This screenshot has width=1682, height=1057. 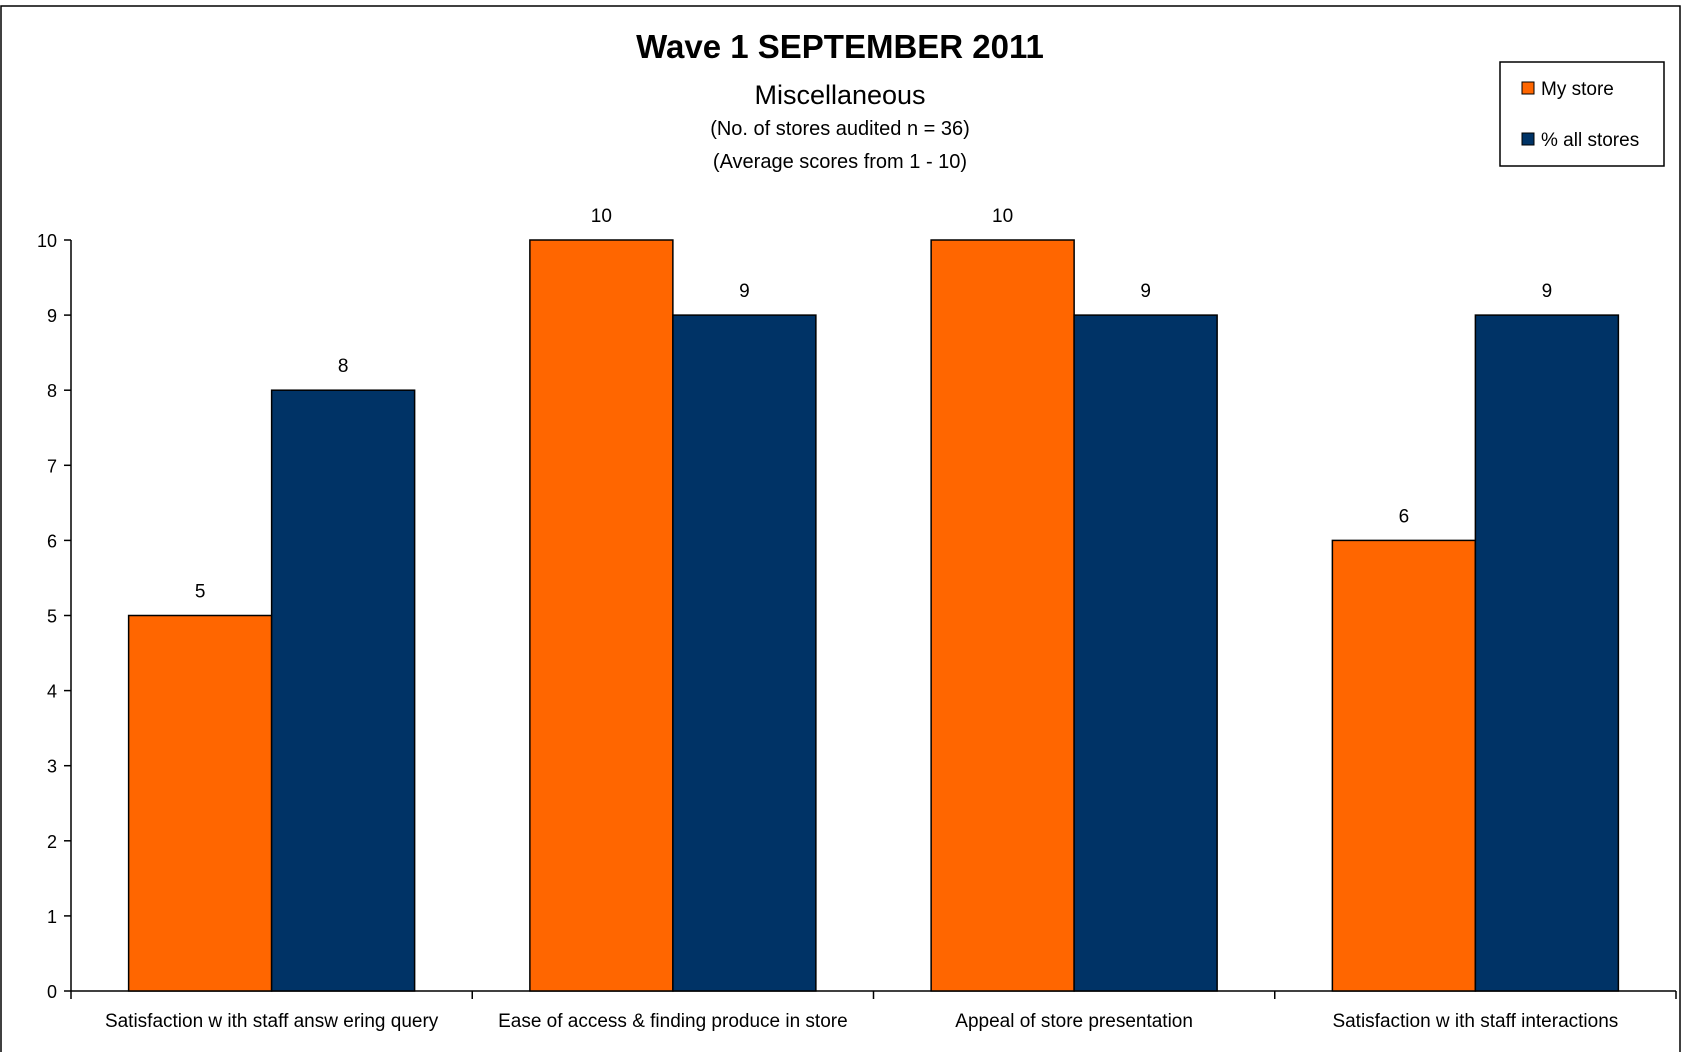 I want to click on legend-label-all-stores: % all stores, so click(x=1590, y=140).